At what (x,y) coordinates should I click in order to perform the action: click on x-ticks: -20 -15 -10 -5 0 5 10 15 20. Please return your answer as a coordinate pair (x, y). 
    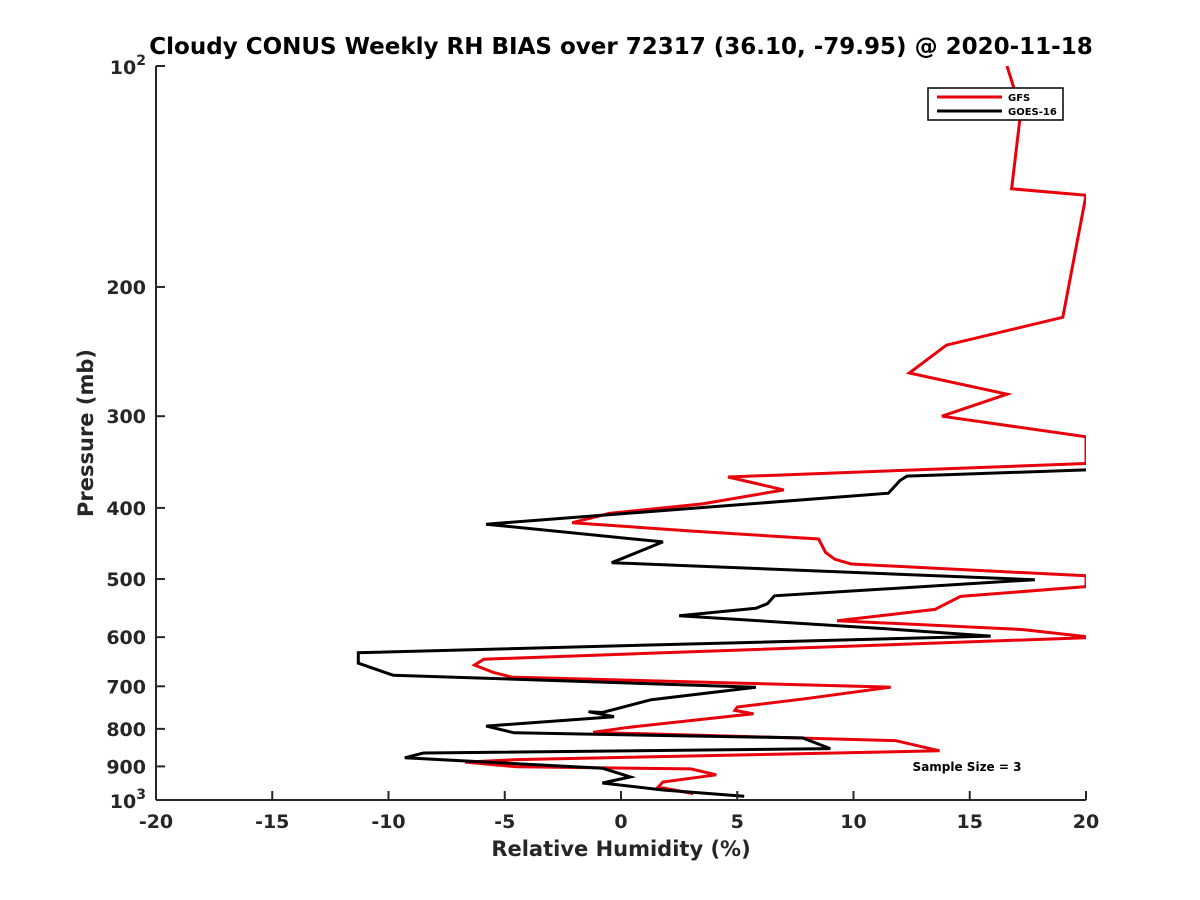
    Looking at the image, I should click on (619, 812).